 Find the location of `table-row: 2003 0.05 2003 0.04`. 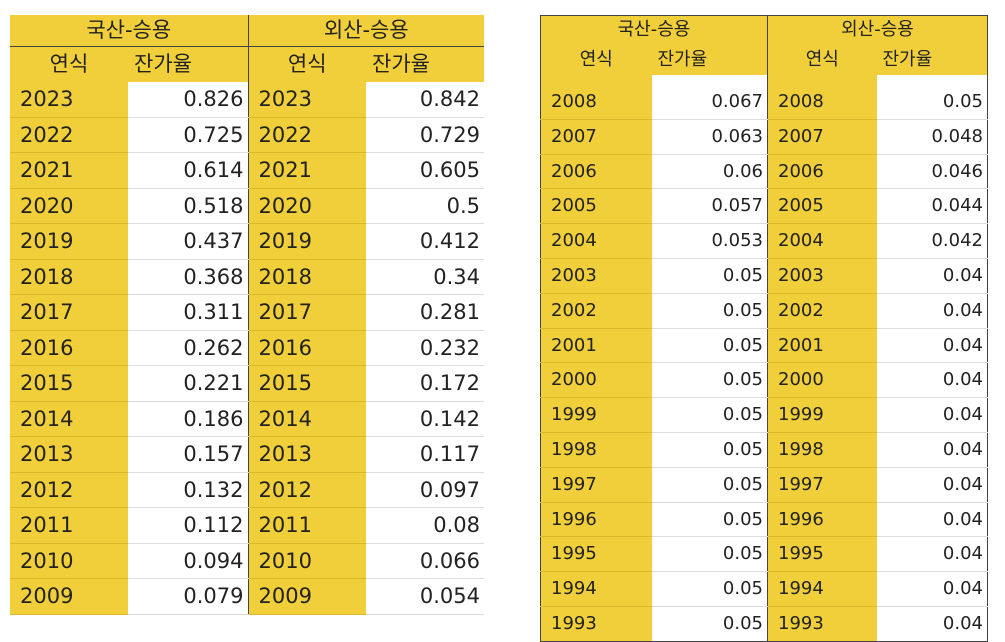

table-row: 2003 0.05 2003 0.04 is located at coordinates (764, 276).